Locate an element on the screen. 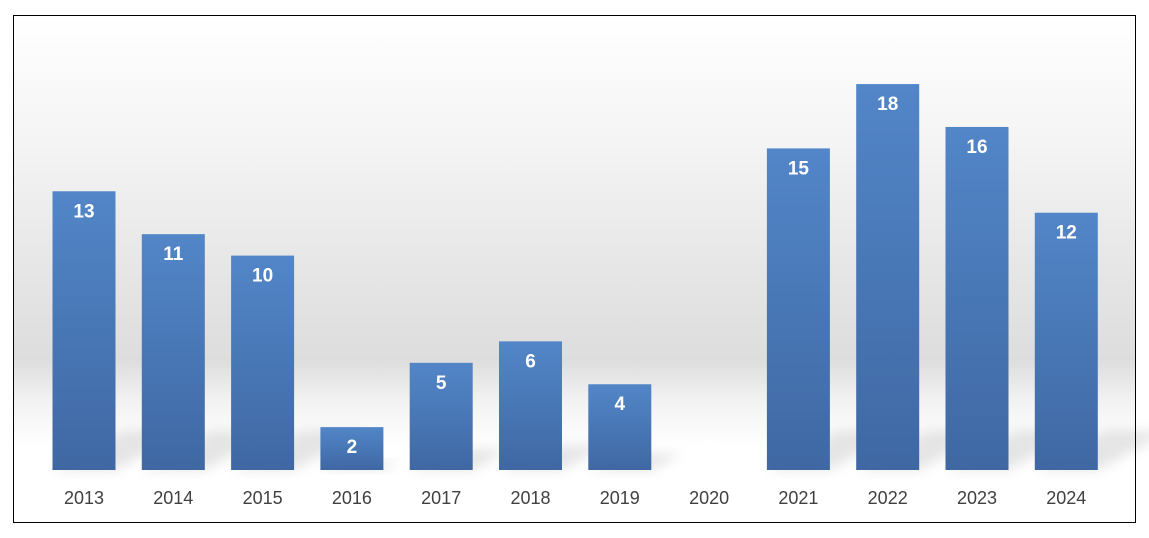 Image resolution: width=1149 pixels, height=538 pixels. x-tick-label-2022: 2022 is located at coordinates (888, 498).